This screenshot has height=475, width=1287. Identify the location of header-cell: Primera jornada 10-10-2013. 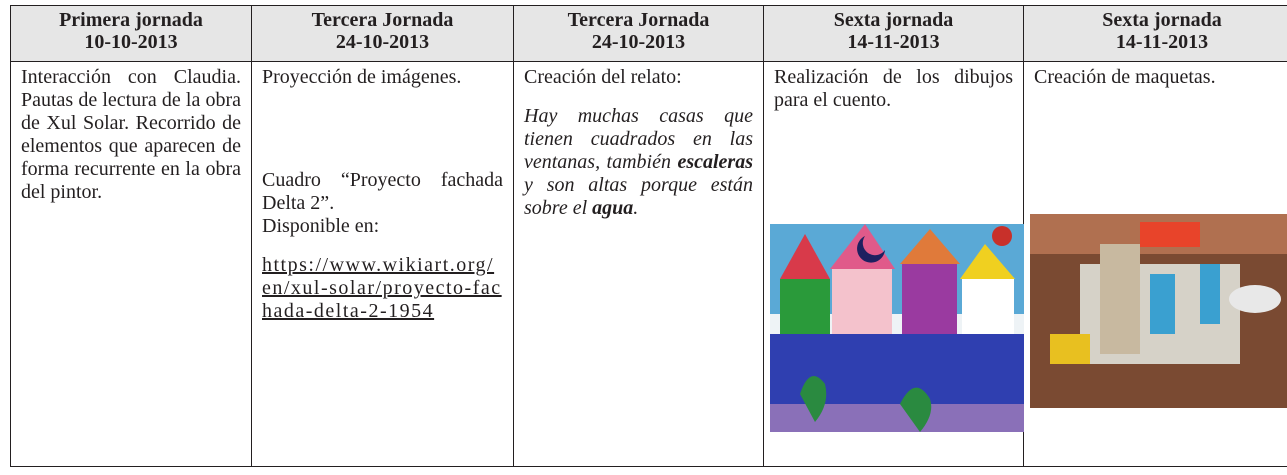
(131, 33).